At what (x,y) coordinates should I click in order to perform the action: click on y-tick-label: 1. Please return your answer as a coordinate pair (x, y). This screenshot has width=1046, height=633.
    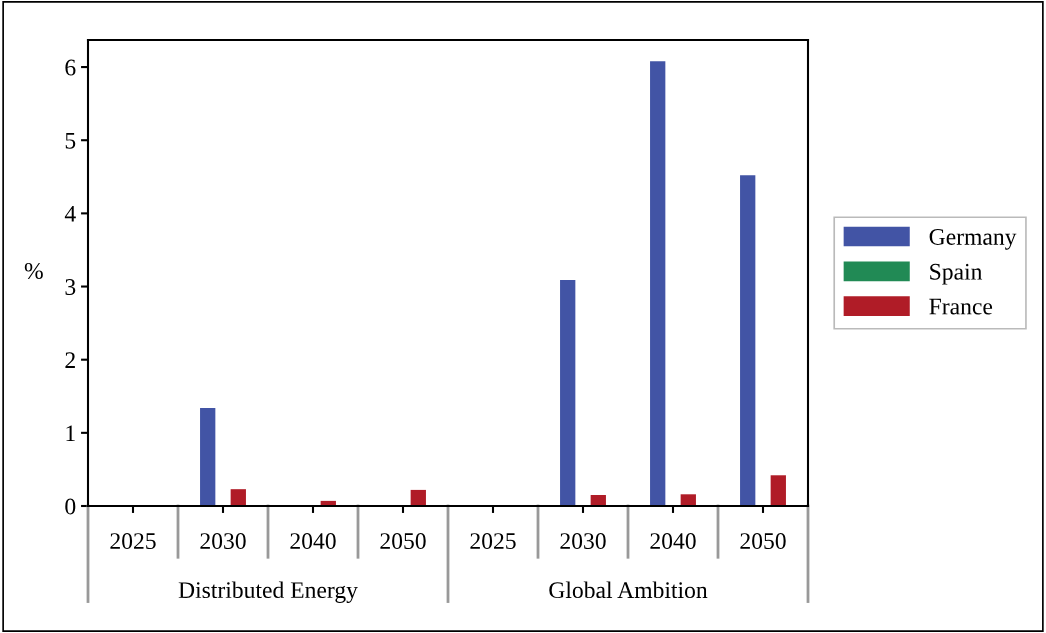
    Looking at the image, I should click on (70, 433).